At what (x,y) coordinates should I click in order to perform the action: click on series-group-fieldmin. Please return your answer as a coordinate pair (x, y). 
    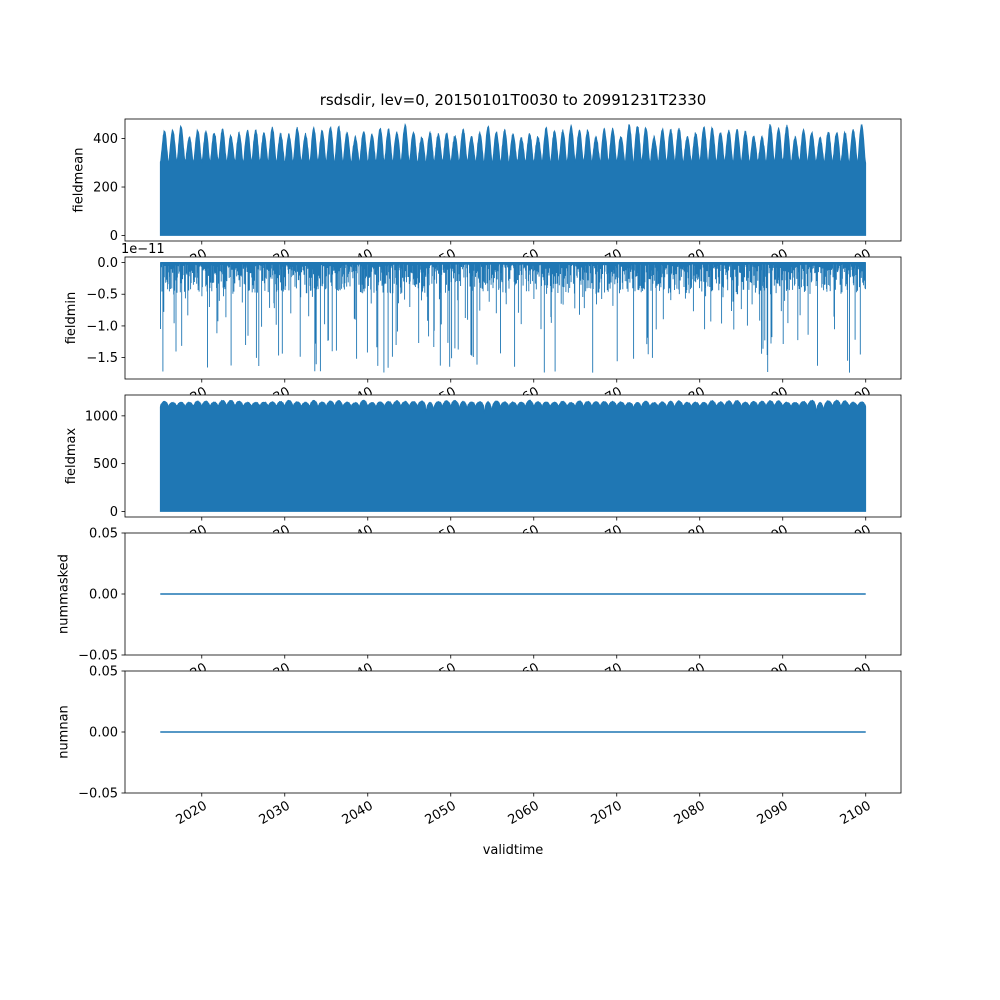
    Looking at the image, I should click on (513, 317).